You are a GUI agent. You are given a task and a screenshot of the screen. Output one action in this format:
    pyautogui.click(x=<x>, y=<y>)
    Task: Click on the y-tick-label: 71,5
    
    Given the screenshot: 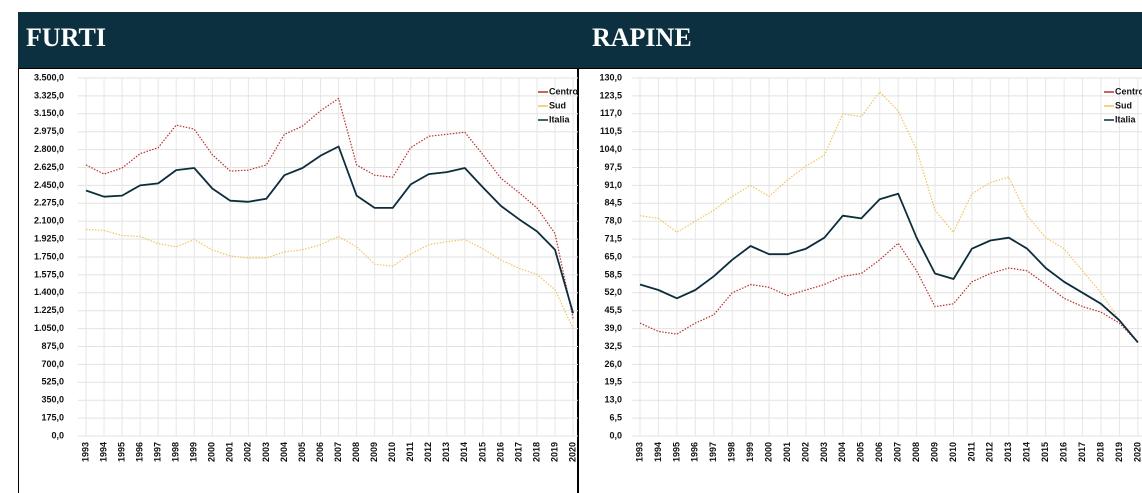 What is the action you would take?
    pyautogui.click(x=613, y=238)
    